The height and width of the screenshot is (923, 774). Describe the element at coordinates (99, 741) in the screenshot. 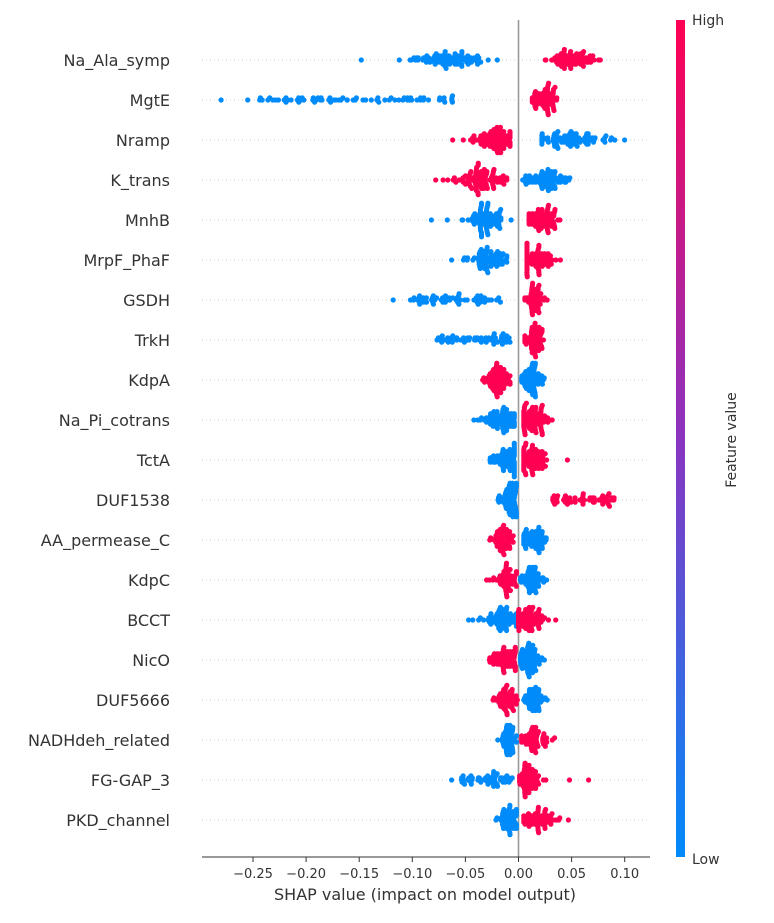

I see `feature-label: NADHdeh_related` at that location.